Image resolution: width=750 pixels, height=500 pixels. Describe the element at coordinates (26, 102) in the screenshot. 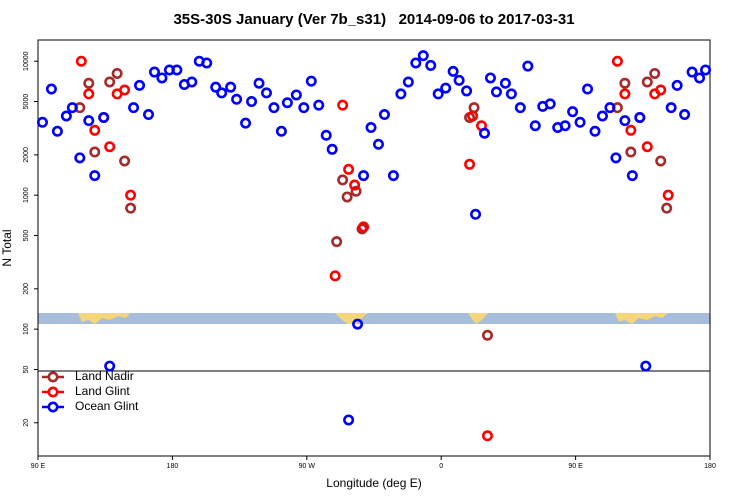

I see `y-tick-label: 5000` at that location.